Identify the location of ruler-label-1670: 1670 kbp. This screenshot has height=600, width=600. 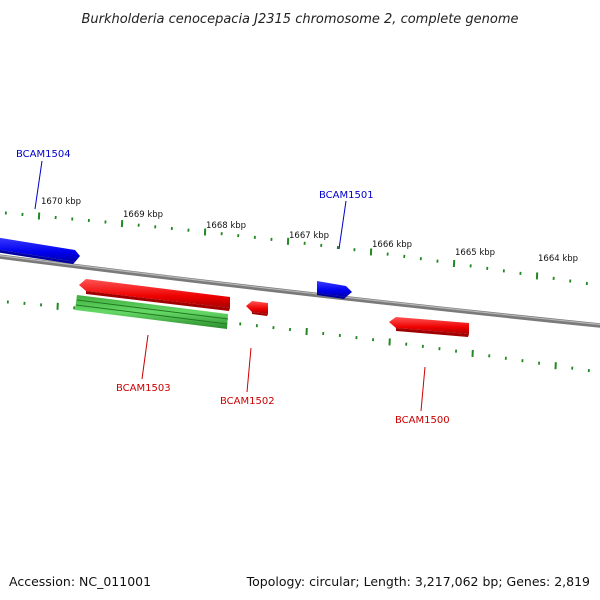
(61, 202).